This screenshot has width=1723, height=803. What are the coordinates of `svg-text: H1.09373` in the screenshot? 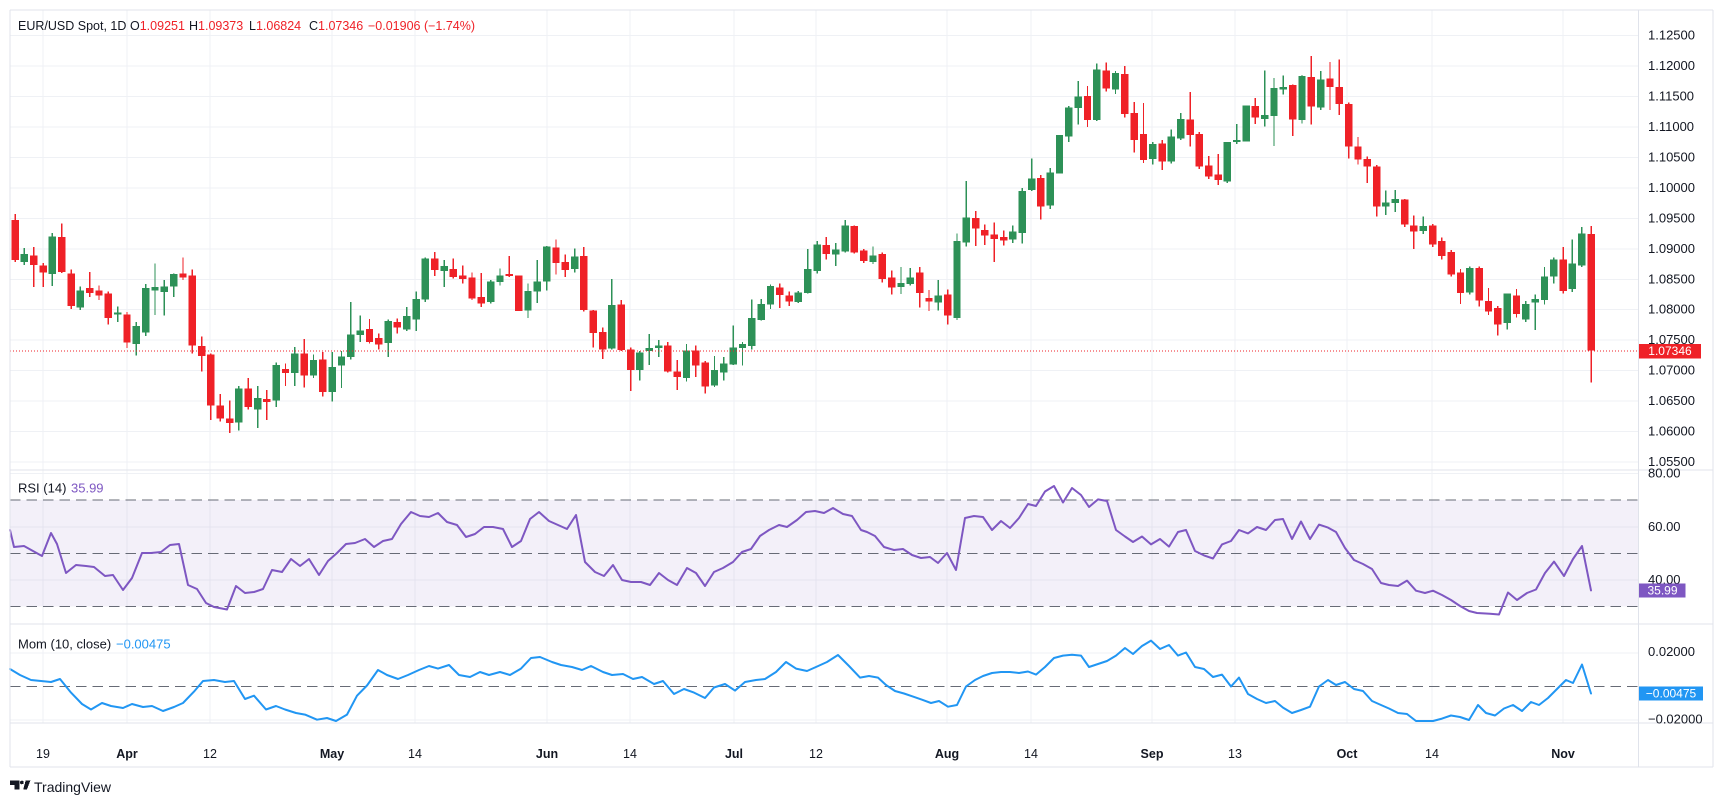 It's located at (216, 26).